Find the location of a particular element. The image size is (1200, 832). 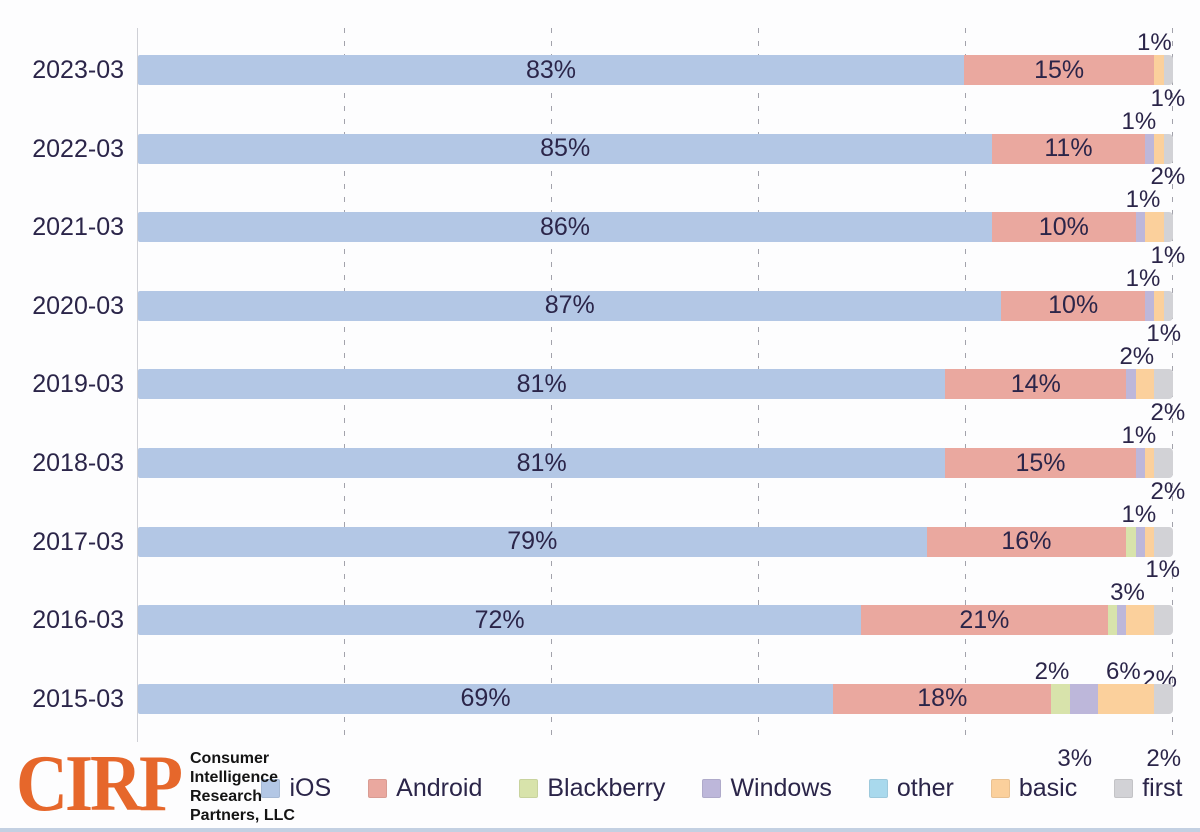

segment-ios: 87% is located at coordinates (570, 305).